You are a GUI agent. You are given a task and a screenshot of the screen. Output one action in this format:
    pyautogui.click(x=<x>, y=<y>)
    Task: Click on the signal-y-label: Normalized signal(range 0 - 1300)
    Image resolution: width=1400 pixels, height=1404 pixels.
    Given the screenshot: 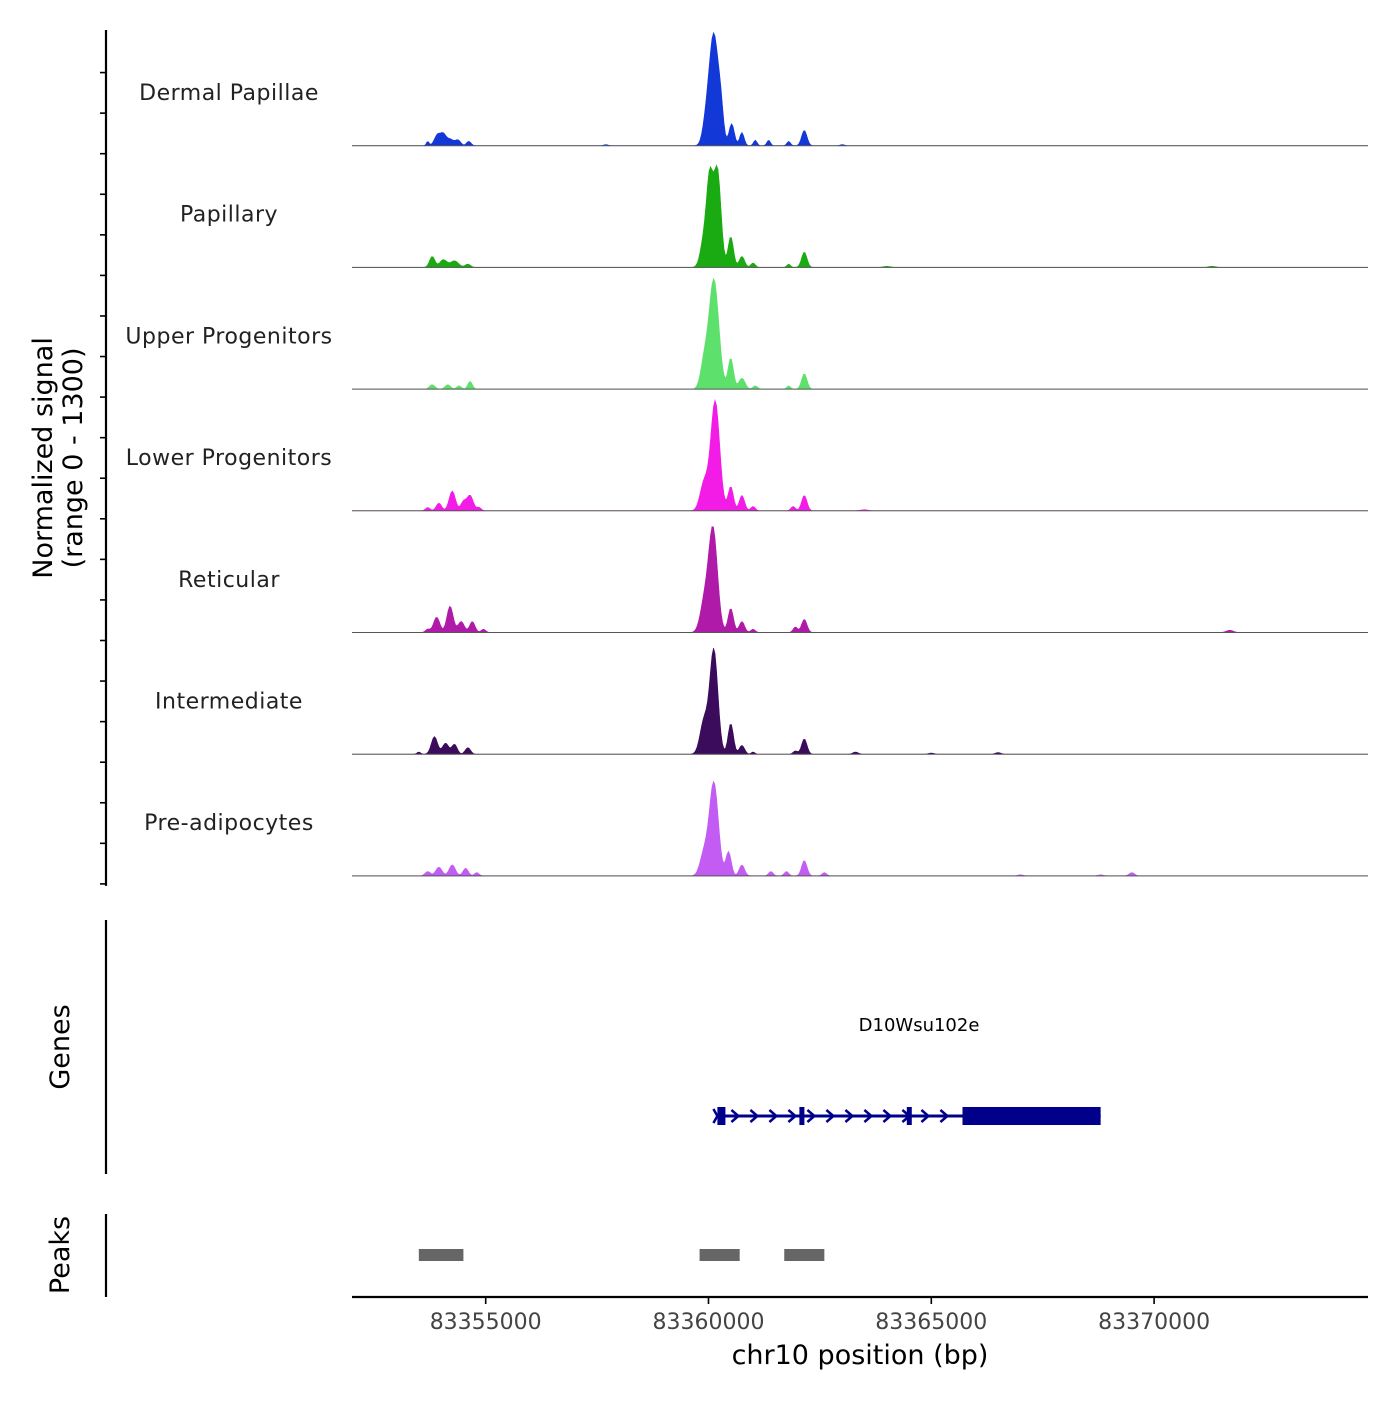 What is the action you would take?
    pyautogui.click(x=58, y=458)
    